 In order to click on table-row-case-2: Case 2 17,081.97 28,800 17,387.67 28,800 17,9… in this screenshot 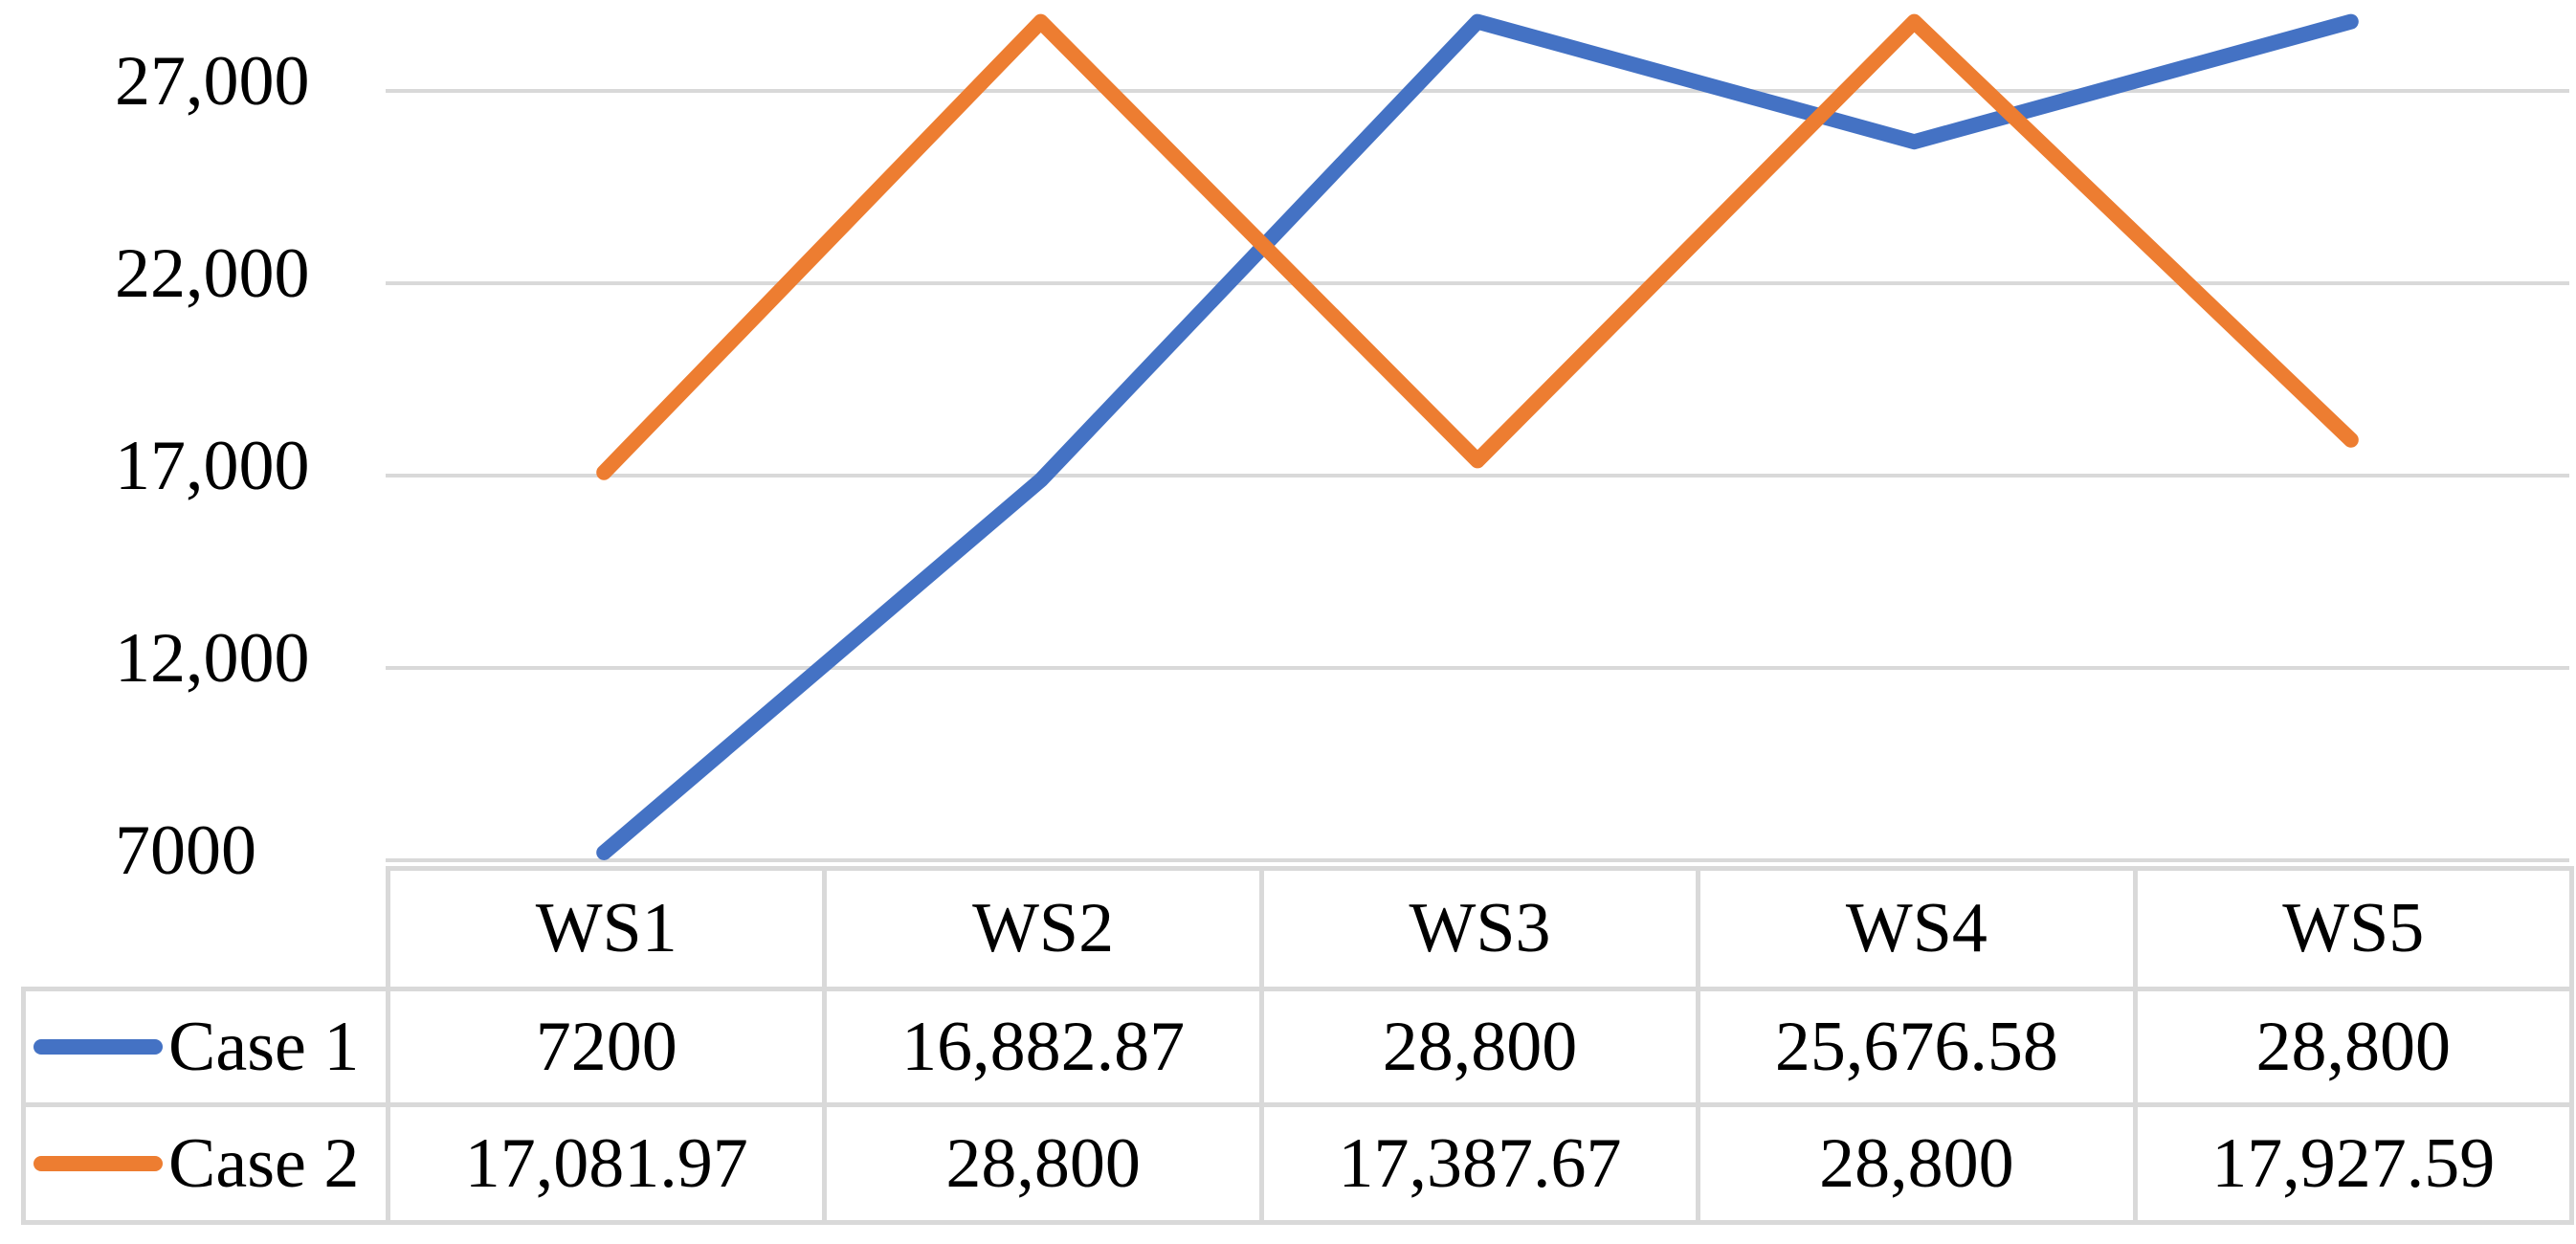, I will do `click(1297, 1163)`.